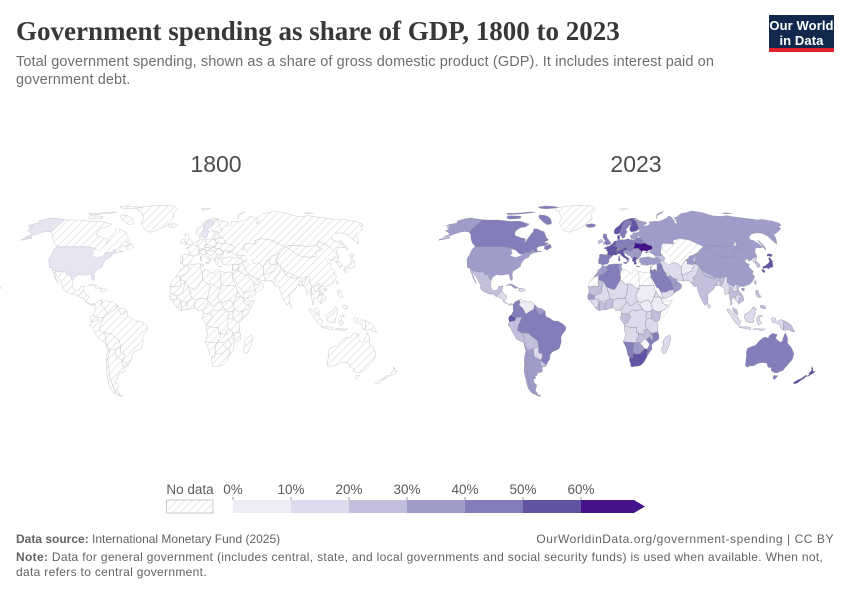 Image resolution: width=850 pixels, height=600 pixels. Describe the element at coordinates (290, 489) in the screenshot. I see `svg-text: 10%` at that location.